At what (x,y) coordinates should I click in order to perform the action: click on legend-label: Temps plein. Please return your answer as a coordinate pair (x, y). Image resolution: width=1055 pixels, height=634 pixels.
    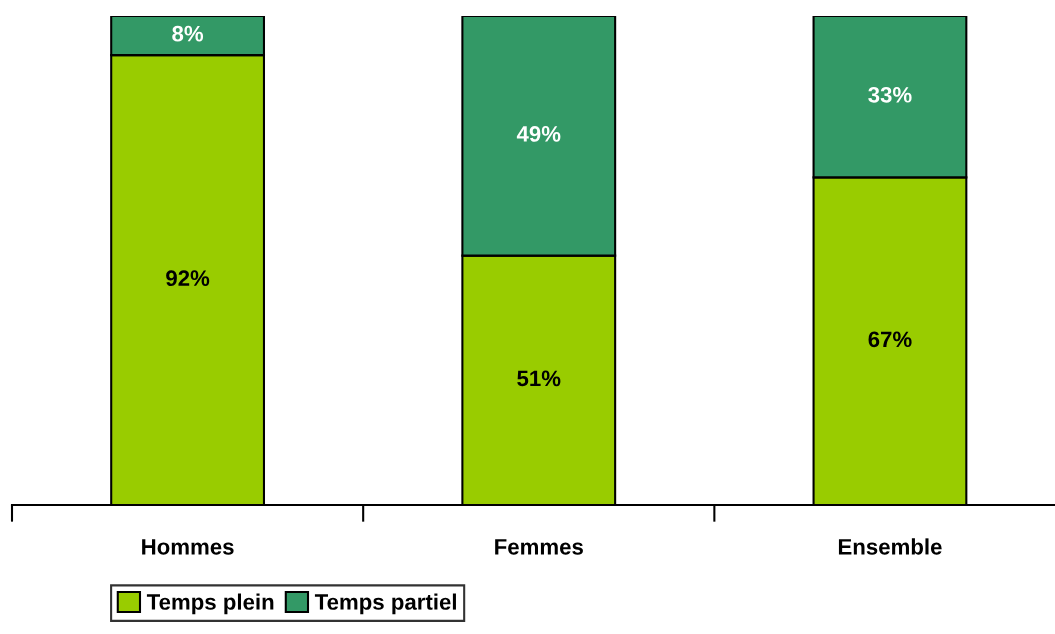
    Looking at the image, I should click on (210, 604).